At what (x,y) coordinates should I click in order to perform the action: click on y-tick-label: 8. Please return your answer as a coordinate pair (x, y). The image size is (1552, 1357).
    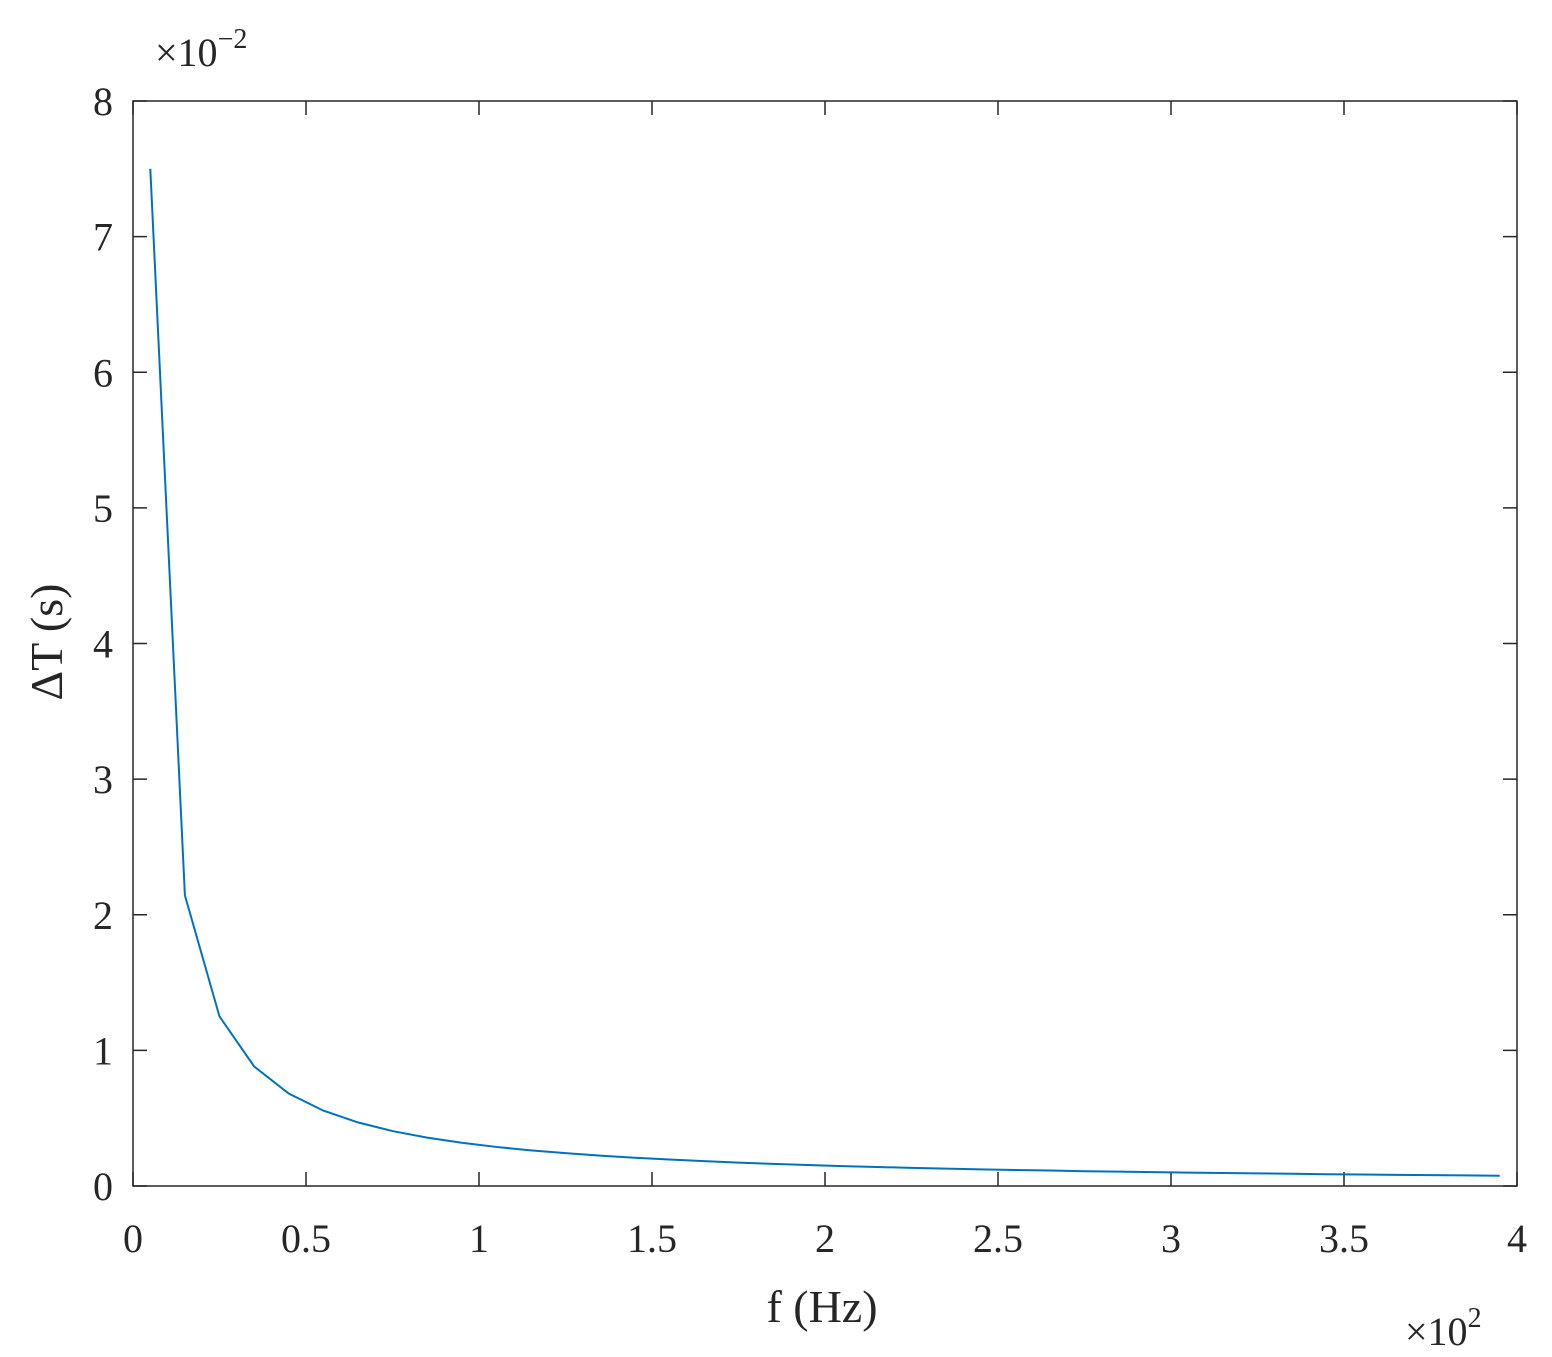
    Looking at the image, I should click on (103, 101).